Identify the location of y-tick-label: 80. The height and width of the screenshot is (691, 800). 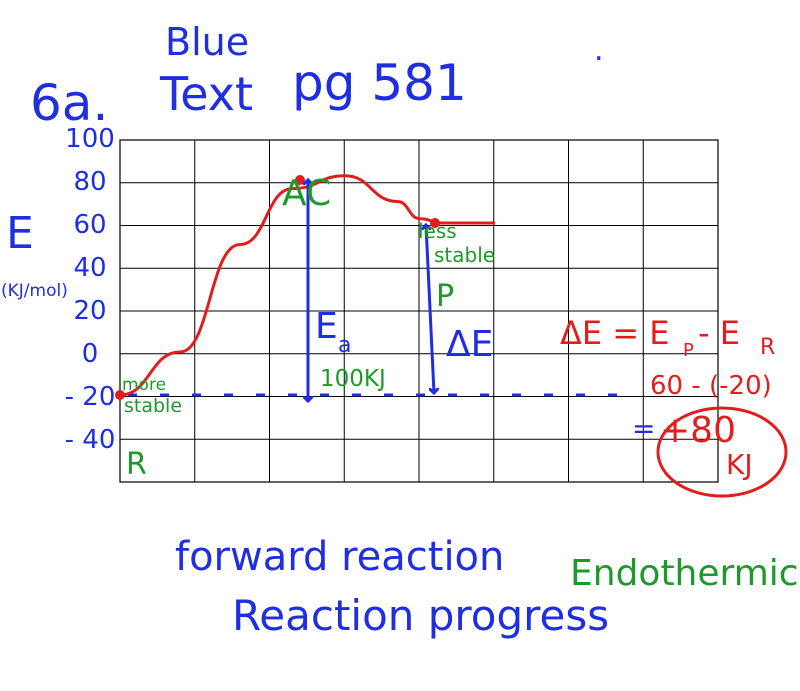
(89, 182).